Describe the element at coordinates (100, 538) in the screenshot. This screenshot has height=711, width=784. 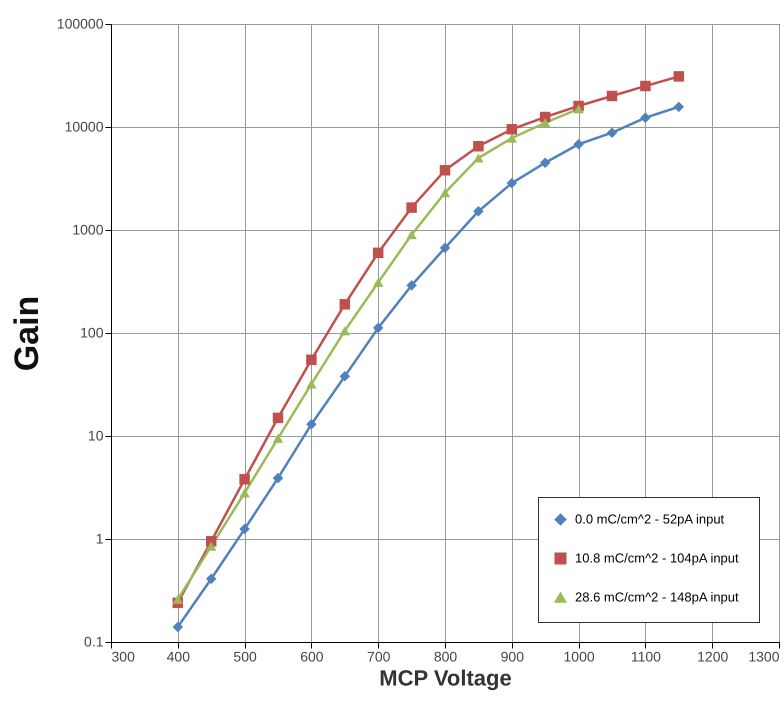
I see `y-tick-label: 1` at that location.